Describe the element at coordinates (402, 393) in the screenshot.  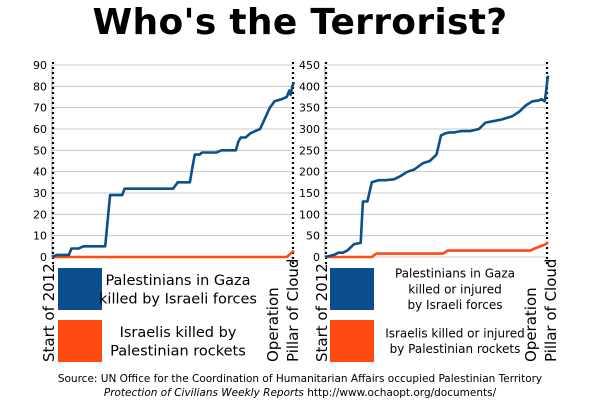
I see `source-url: http://www.ochaopt.org/documents/` at that location.